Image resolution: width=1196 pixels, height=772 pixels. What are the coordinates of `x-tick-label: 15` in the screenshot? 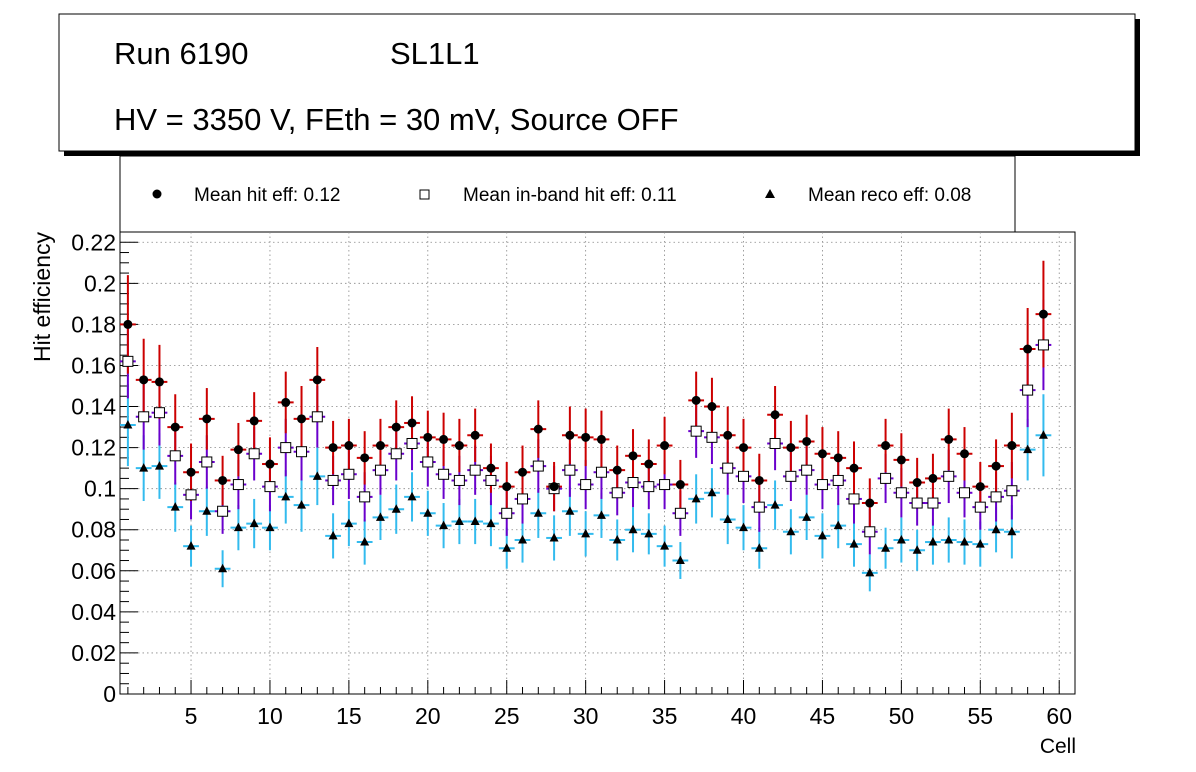 It's located at (349, 716).